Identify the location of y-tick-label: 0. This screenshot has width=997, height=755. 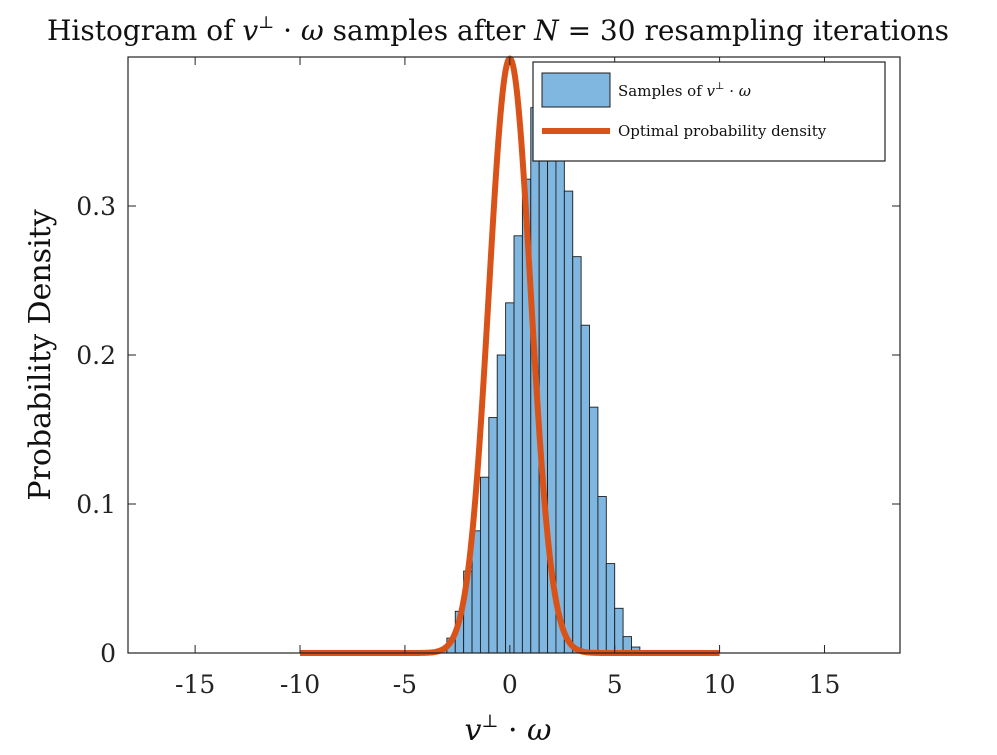
(108, 653).